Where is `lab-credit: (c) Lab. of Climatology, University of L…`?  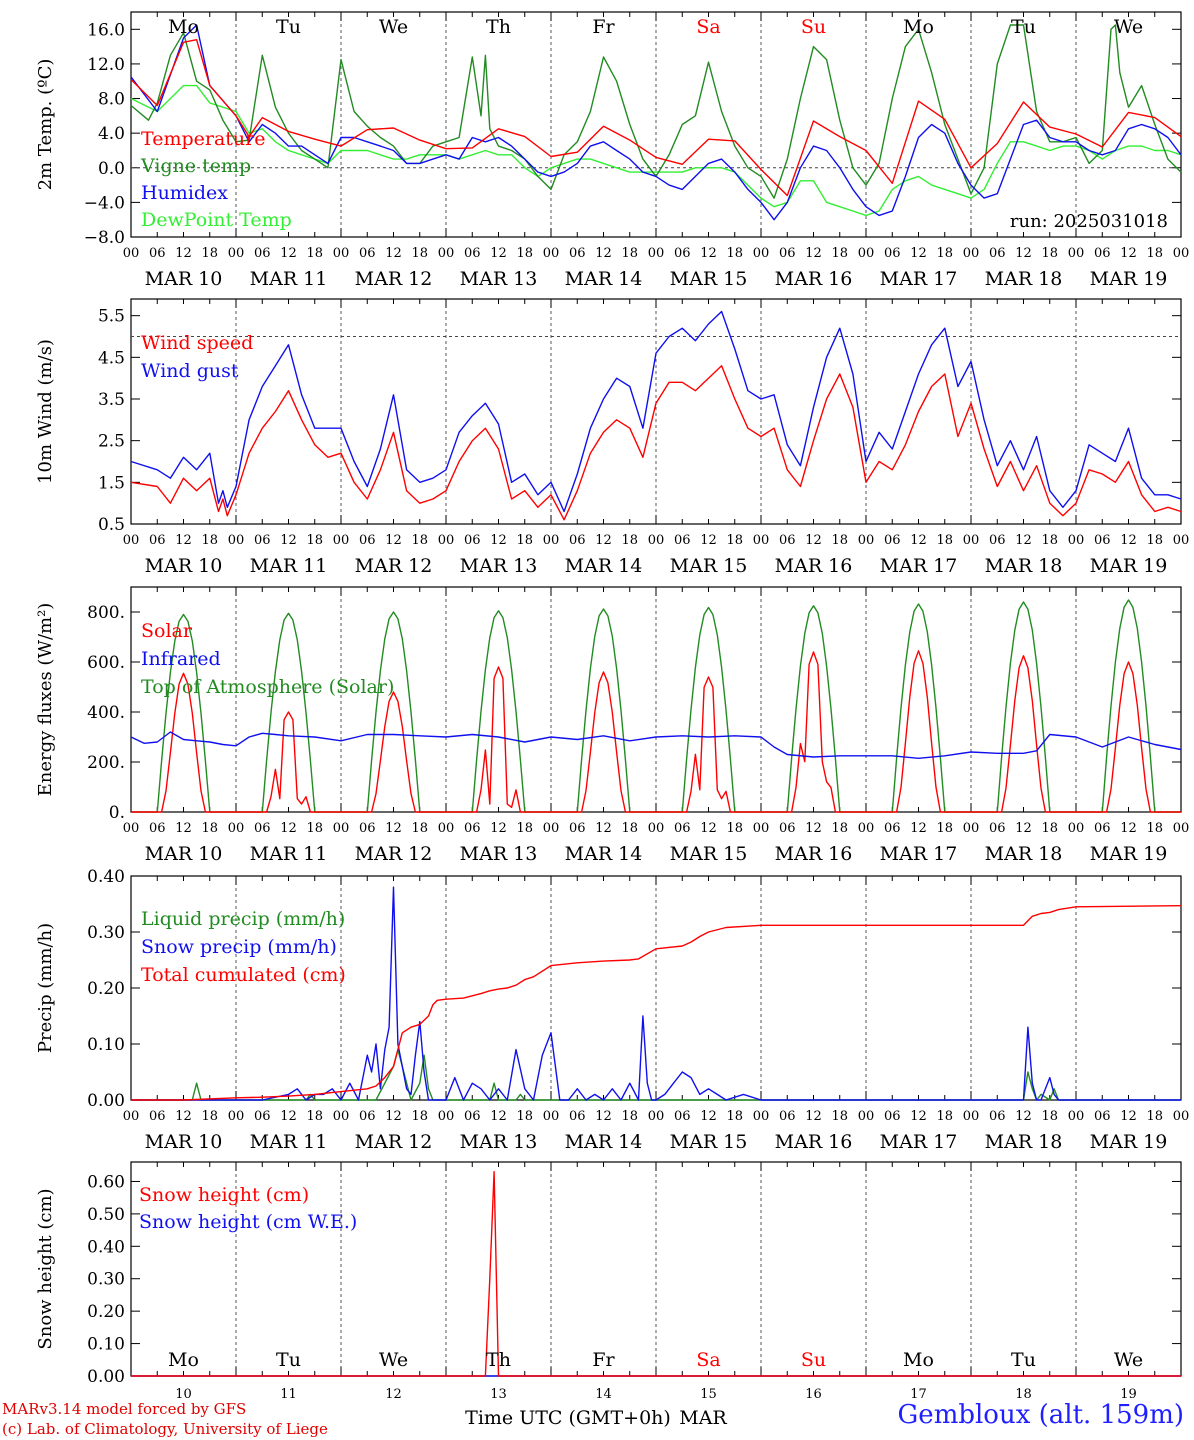
lab-credit: (c) Lab. of Climatology, University of L… is located at coordinates (165, 1429).